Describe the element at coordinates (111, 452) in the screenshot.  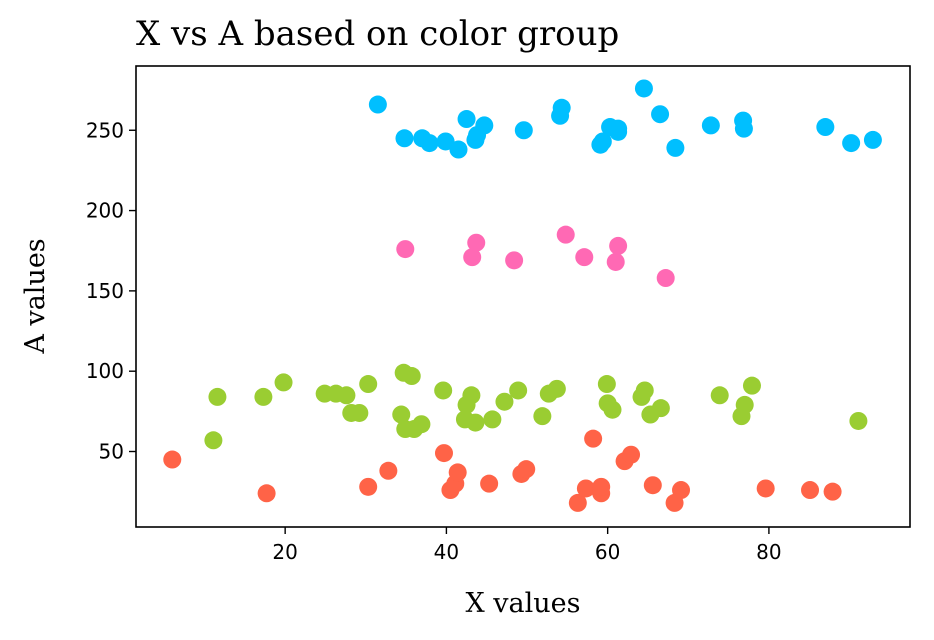
I see `y-tick-label: 50` at that location.